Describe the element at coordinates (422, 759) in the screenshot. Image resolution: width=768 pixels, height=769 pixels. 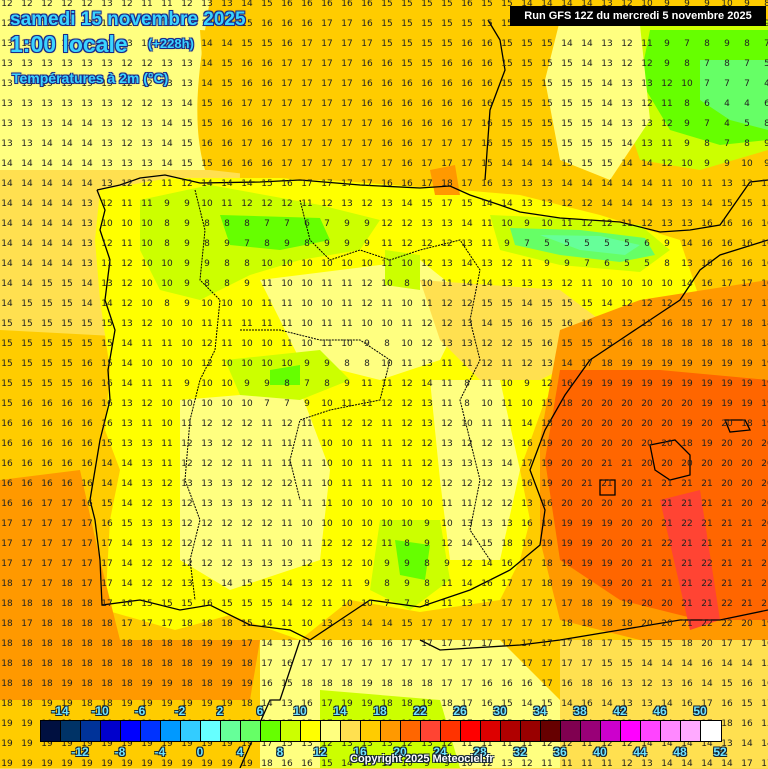
I see `copyright: Copyright 2025 Meteociel.fr` at that location.